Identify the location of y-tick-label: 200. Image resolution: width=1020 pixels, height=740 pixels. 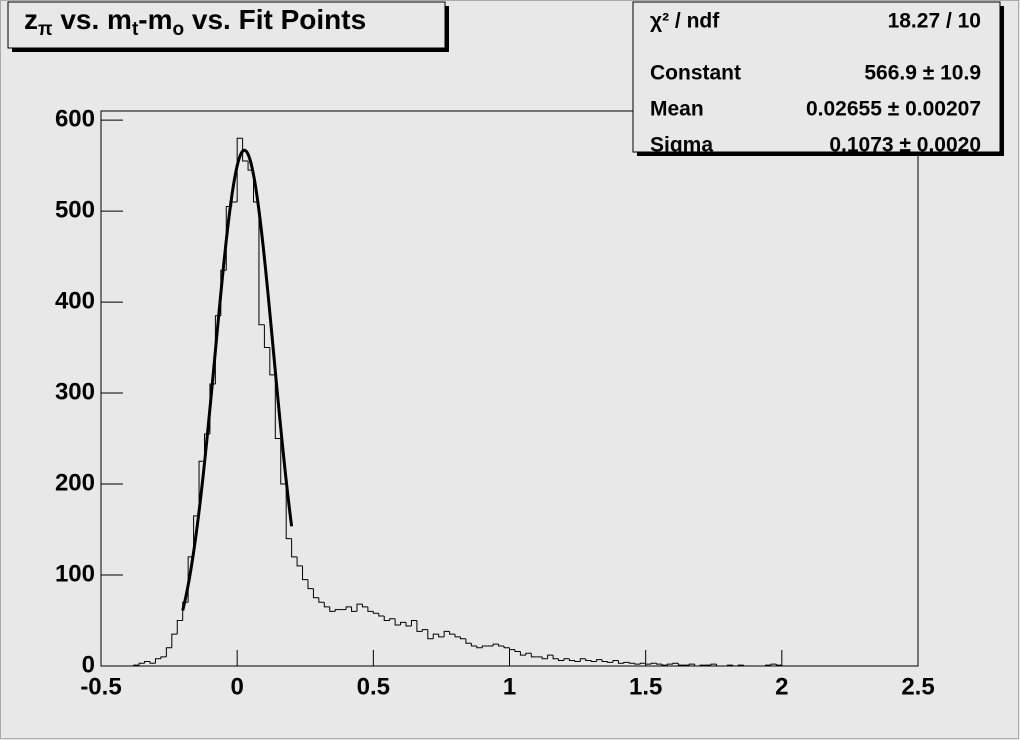
(75, 482).